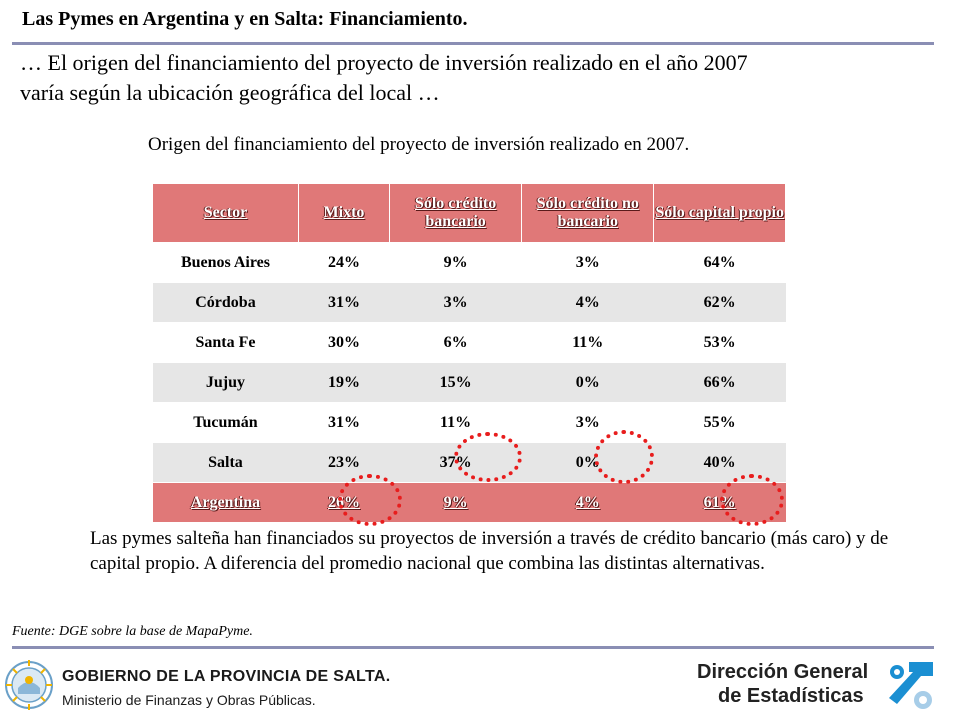  Describe the element at coordinates (344, 382) in the screenshot. I see `cell-mixto: 19%` at that location.